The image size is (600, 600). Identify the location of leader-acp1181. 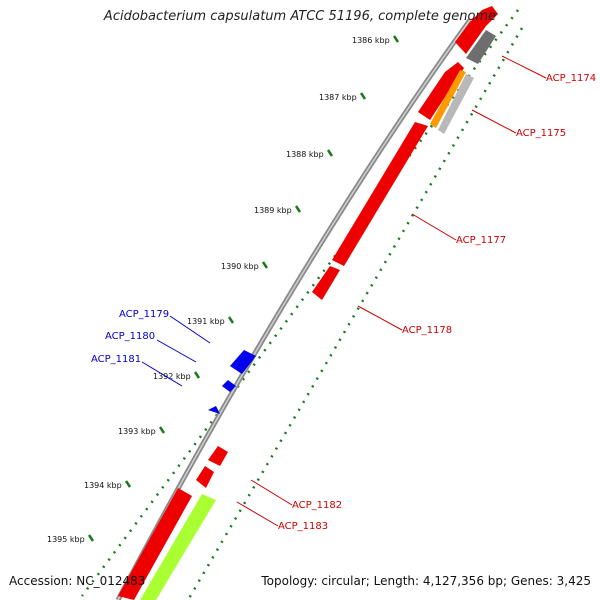
(162, 374).